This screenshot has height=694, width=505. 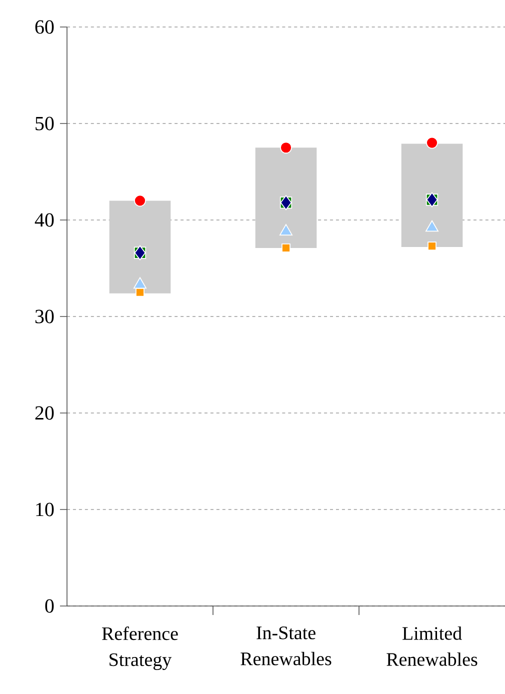 I want to click on x-tick-label: Limited Renewables, so click(x=432, y=646).